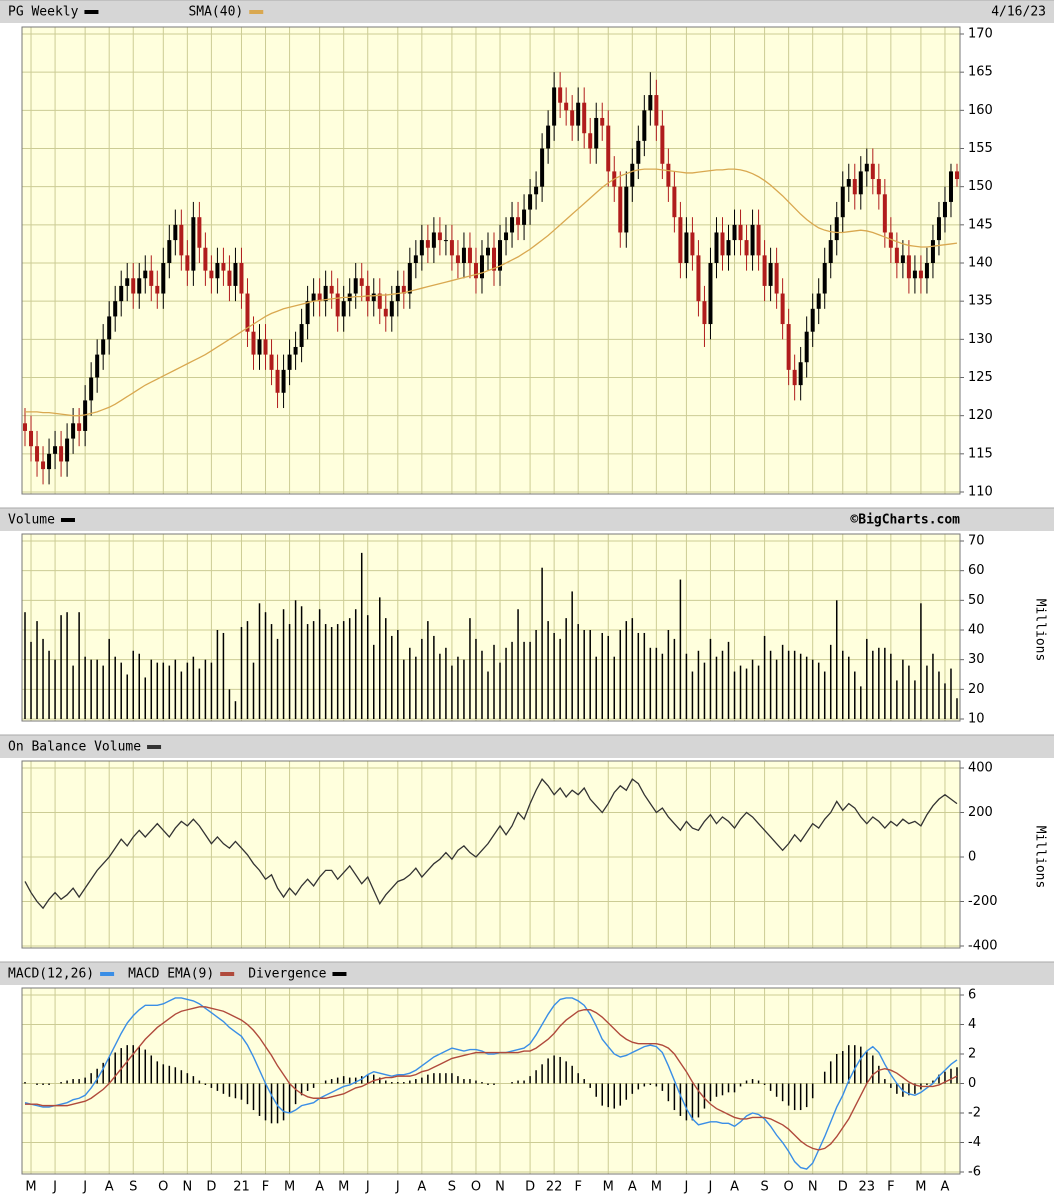  What do you see at coordinates (491, 854) in the screenshot?
I see `plot-frame` at bounding box center [491, 854].